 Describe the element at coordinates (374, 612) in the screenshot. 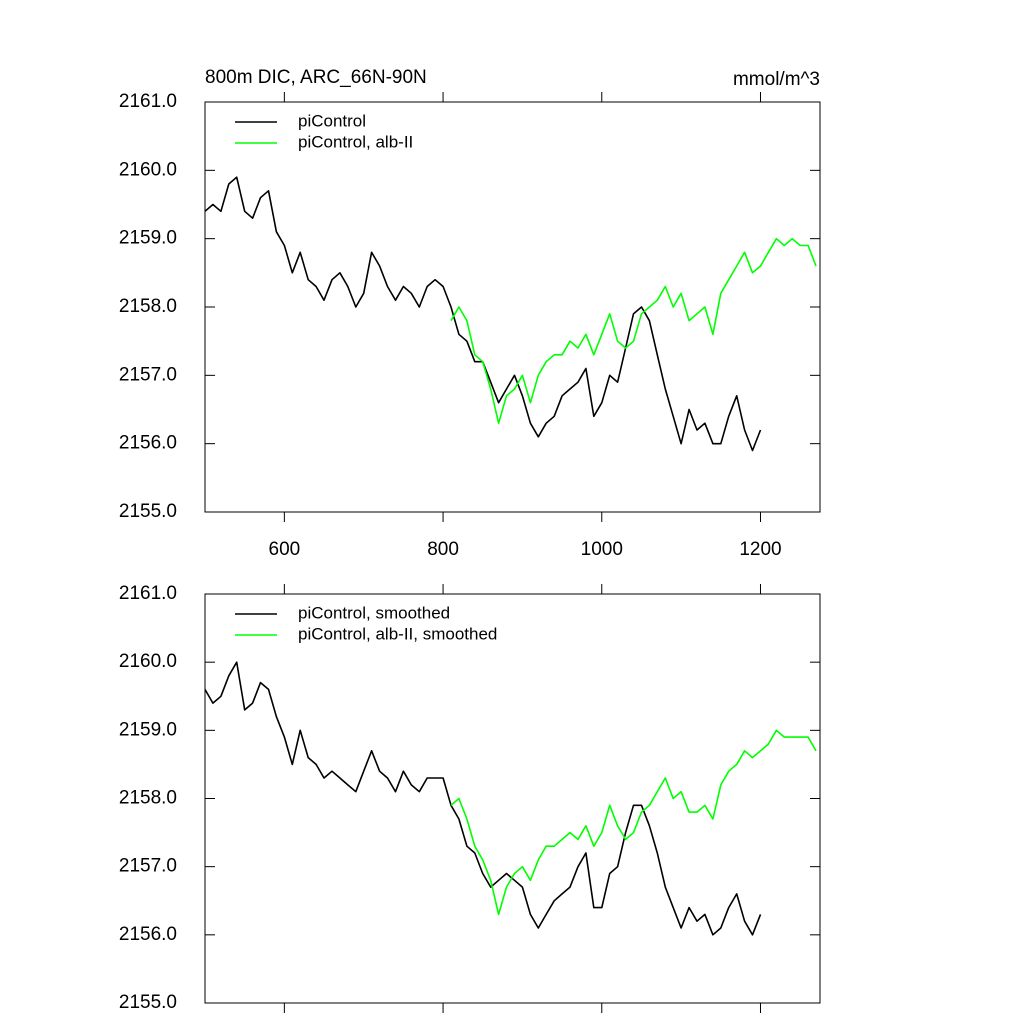

I see `legend-label: piControl, smoothed` at that location.